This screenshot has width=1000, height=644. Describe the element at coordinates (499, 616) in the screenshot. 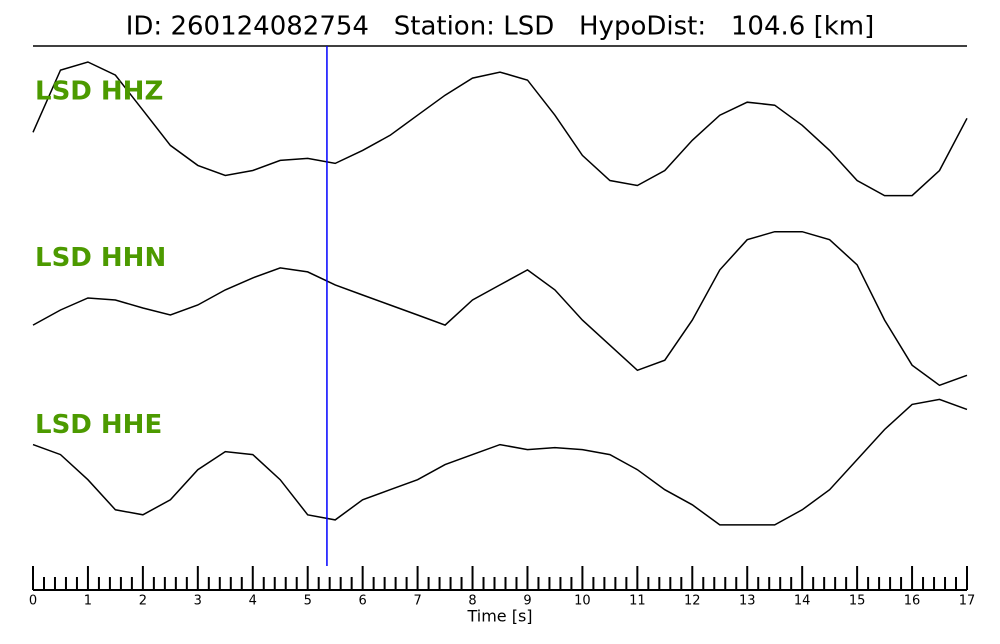

I see `x-axis-label: Time [s]` at that location.